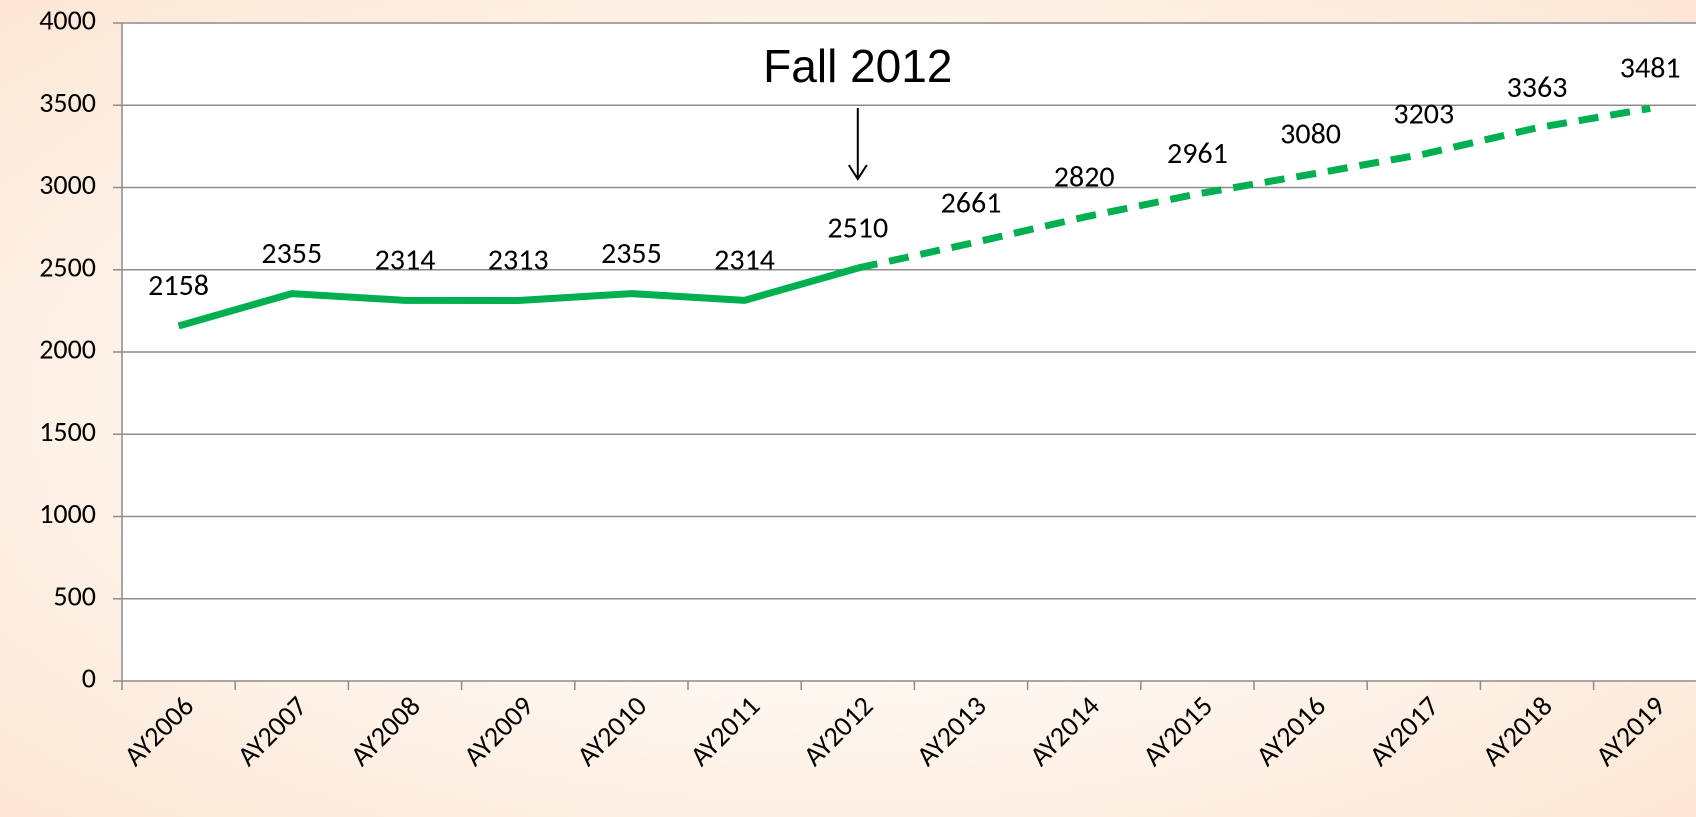  What do you see at coordinates (67, 266) in the screenshot?
I see `y-tick-label: 2500` at bounding box center [67, 266].